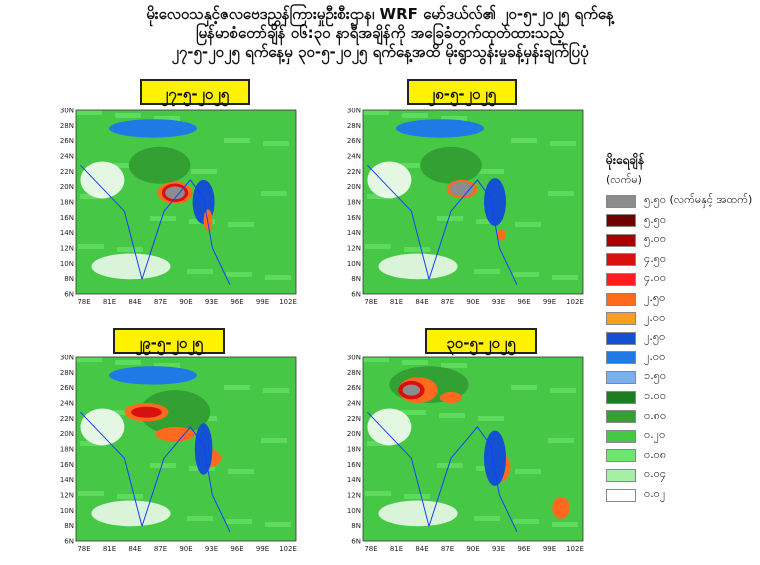 This screenshot has height=565, width=760. Describe the element at coordinates (462, 92) in the screenshot. I see `panel-2-date: ၂၈-၅-၂၀၂၅` at that location.